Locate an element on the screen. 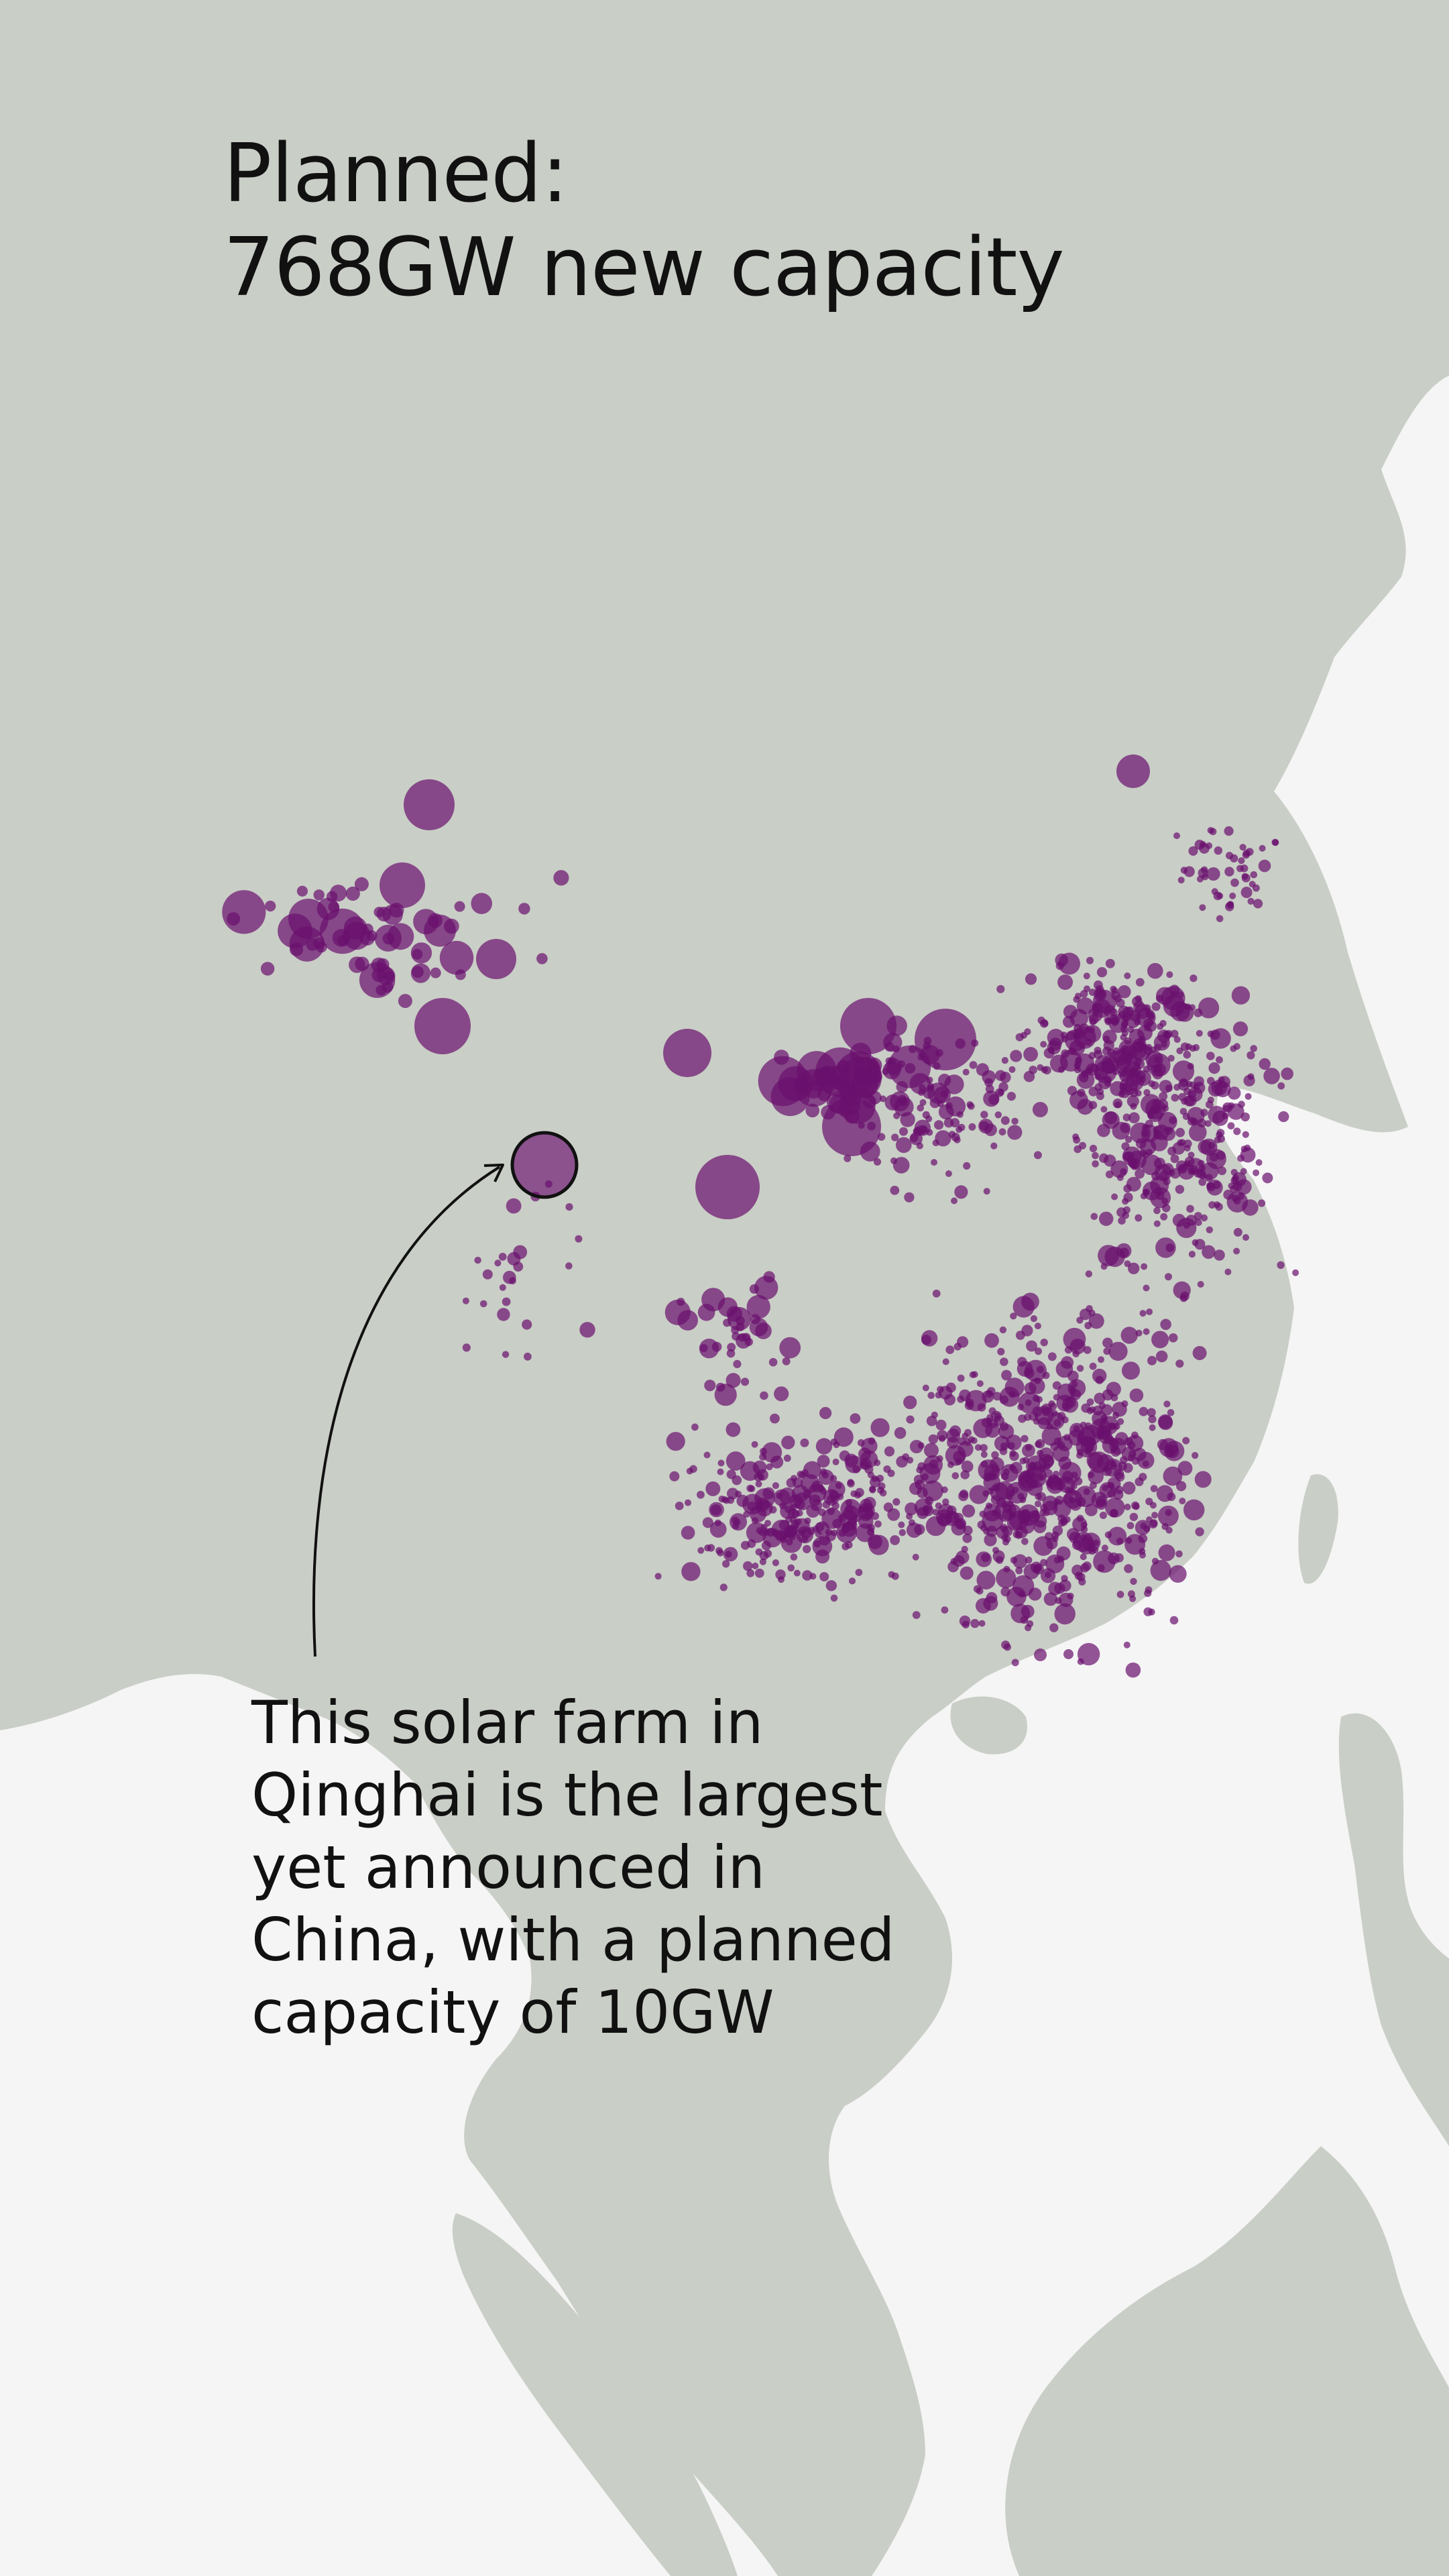 The width and height of the screenshot is (1449, 2576). highlighted-site-qinghai is located at coordinates (544, 1165).